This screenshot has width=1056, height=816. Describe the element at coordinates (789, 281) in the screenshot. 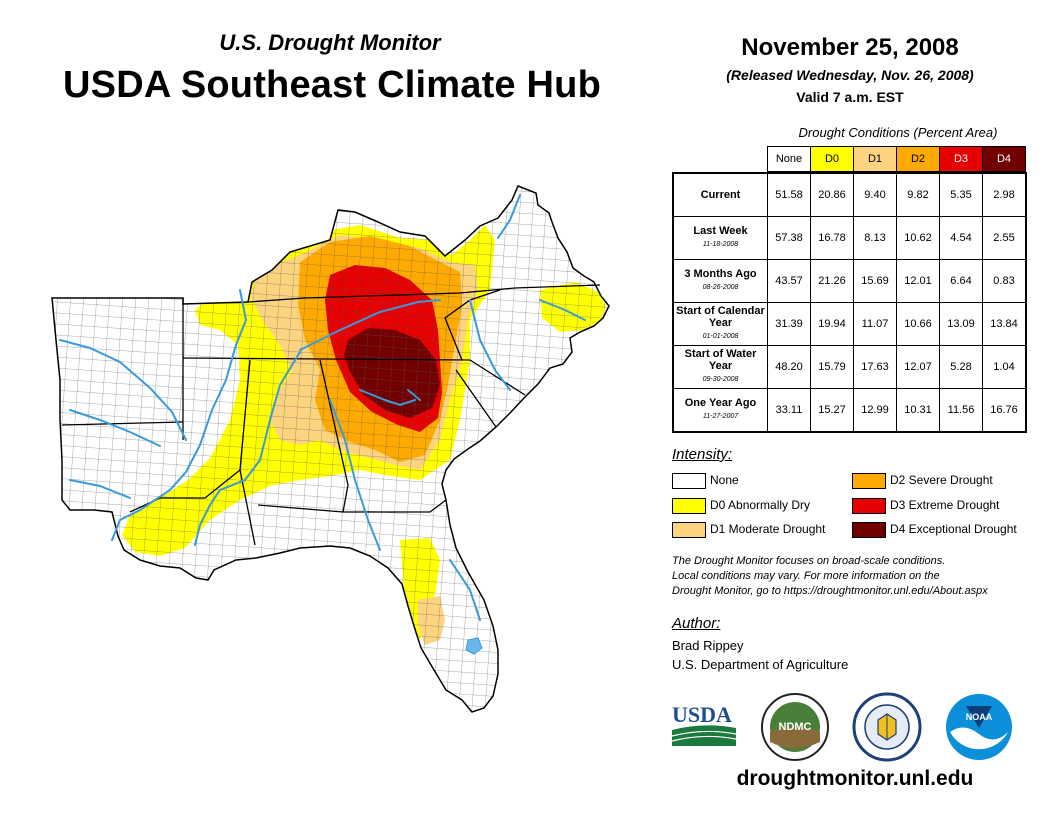

I see `cell-none: 43.57` at that location.